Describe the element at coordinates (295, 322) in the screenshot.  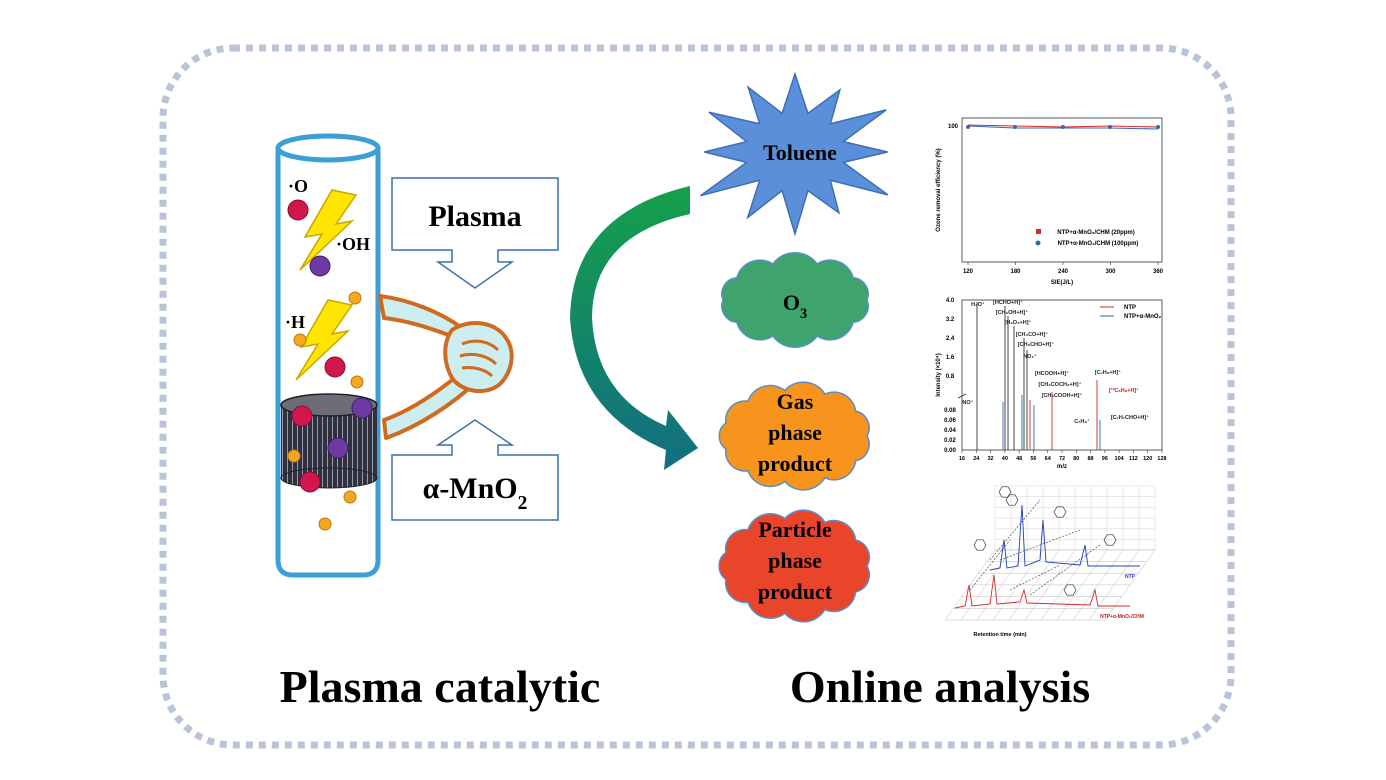
I see `radical-label: ·H` at that location.